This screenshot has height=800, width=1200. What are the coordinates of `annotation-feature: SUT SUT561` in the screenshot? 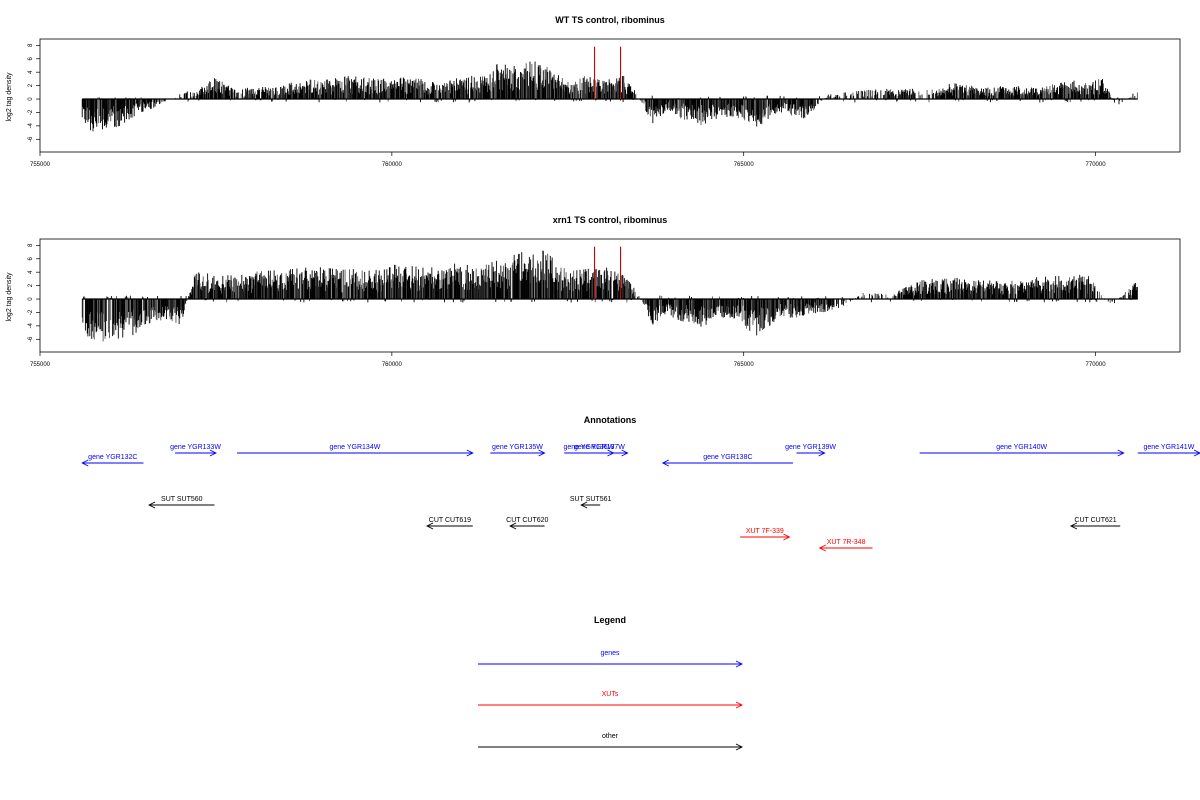 It's located at (591, 502).